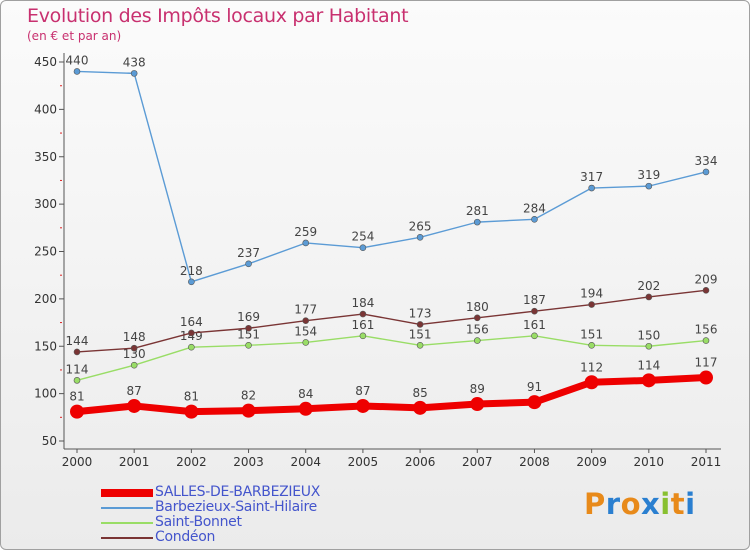  What do you see at coordinates (305, 462) in the screenshot?
I see `x-tick-label: 2004` at bounding box center [305, 462].